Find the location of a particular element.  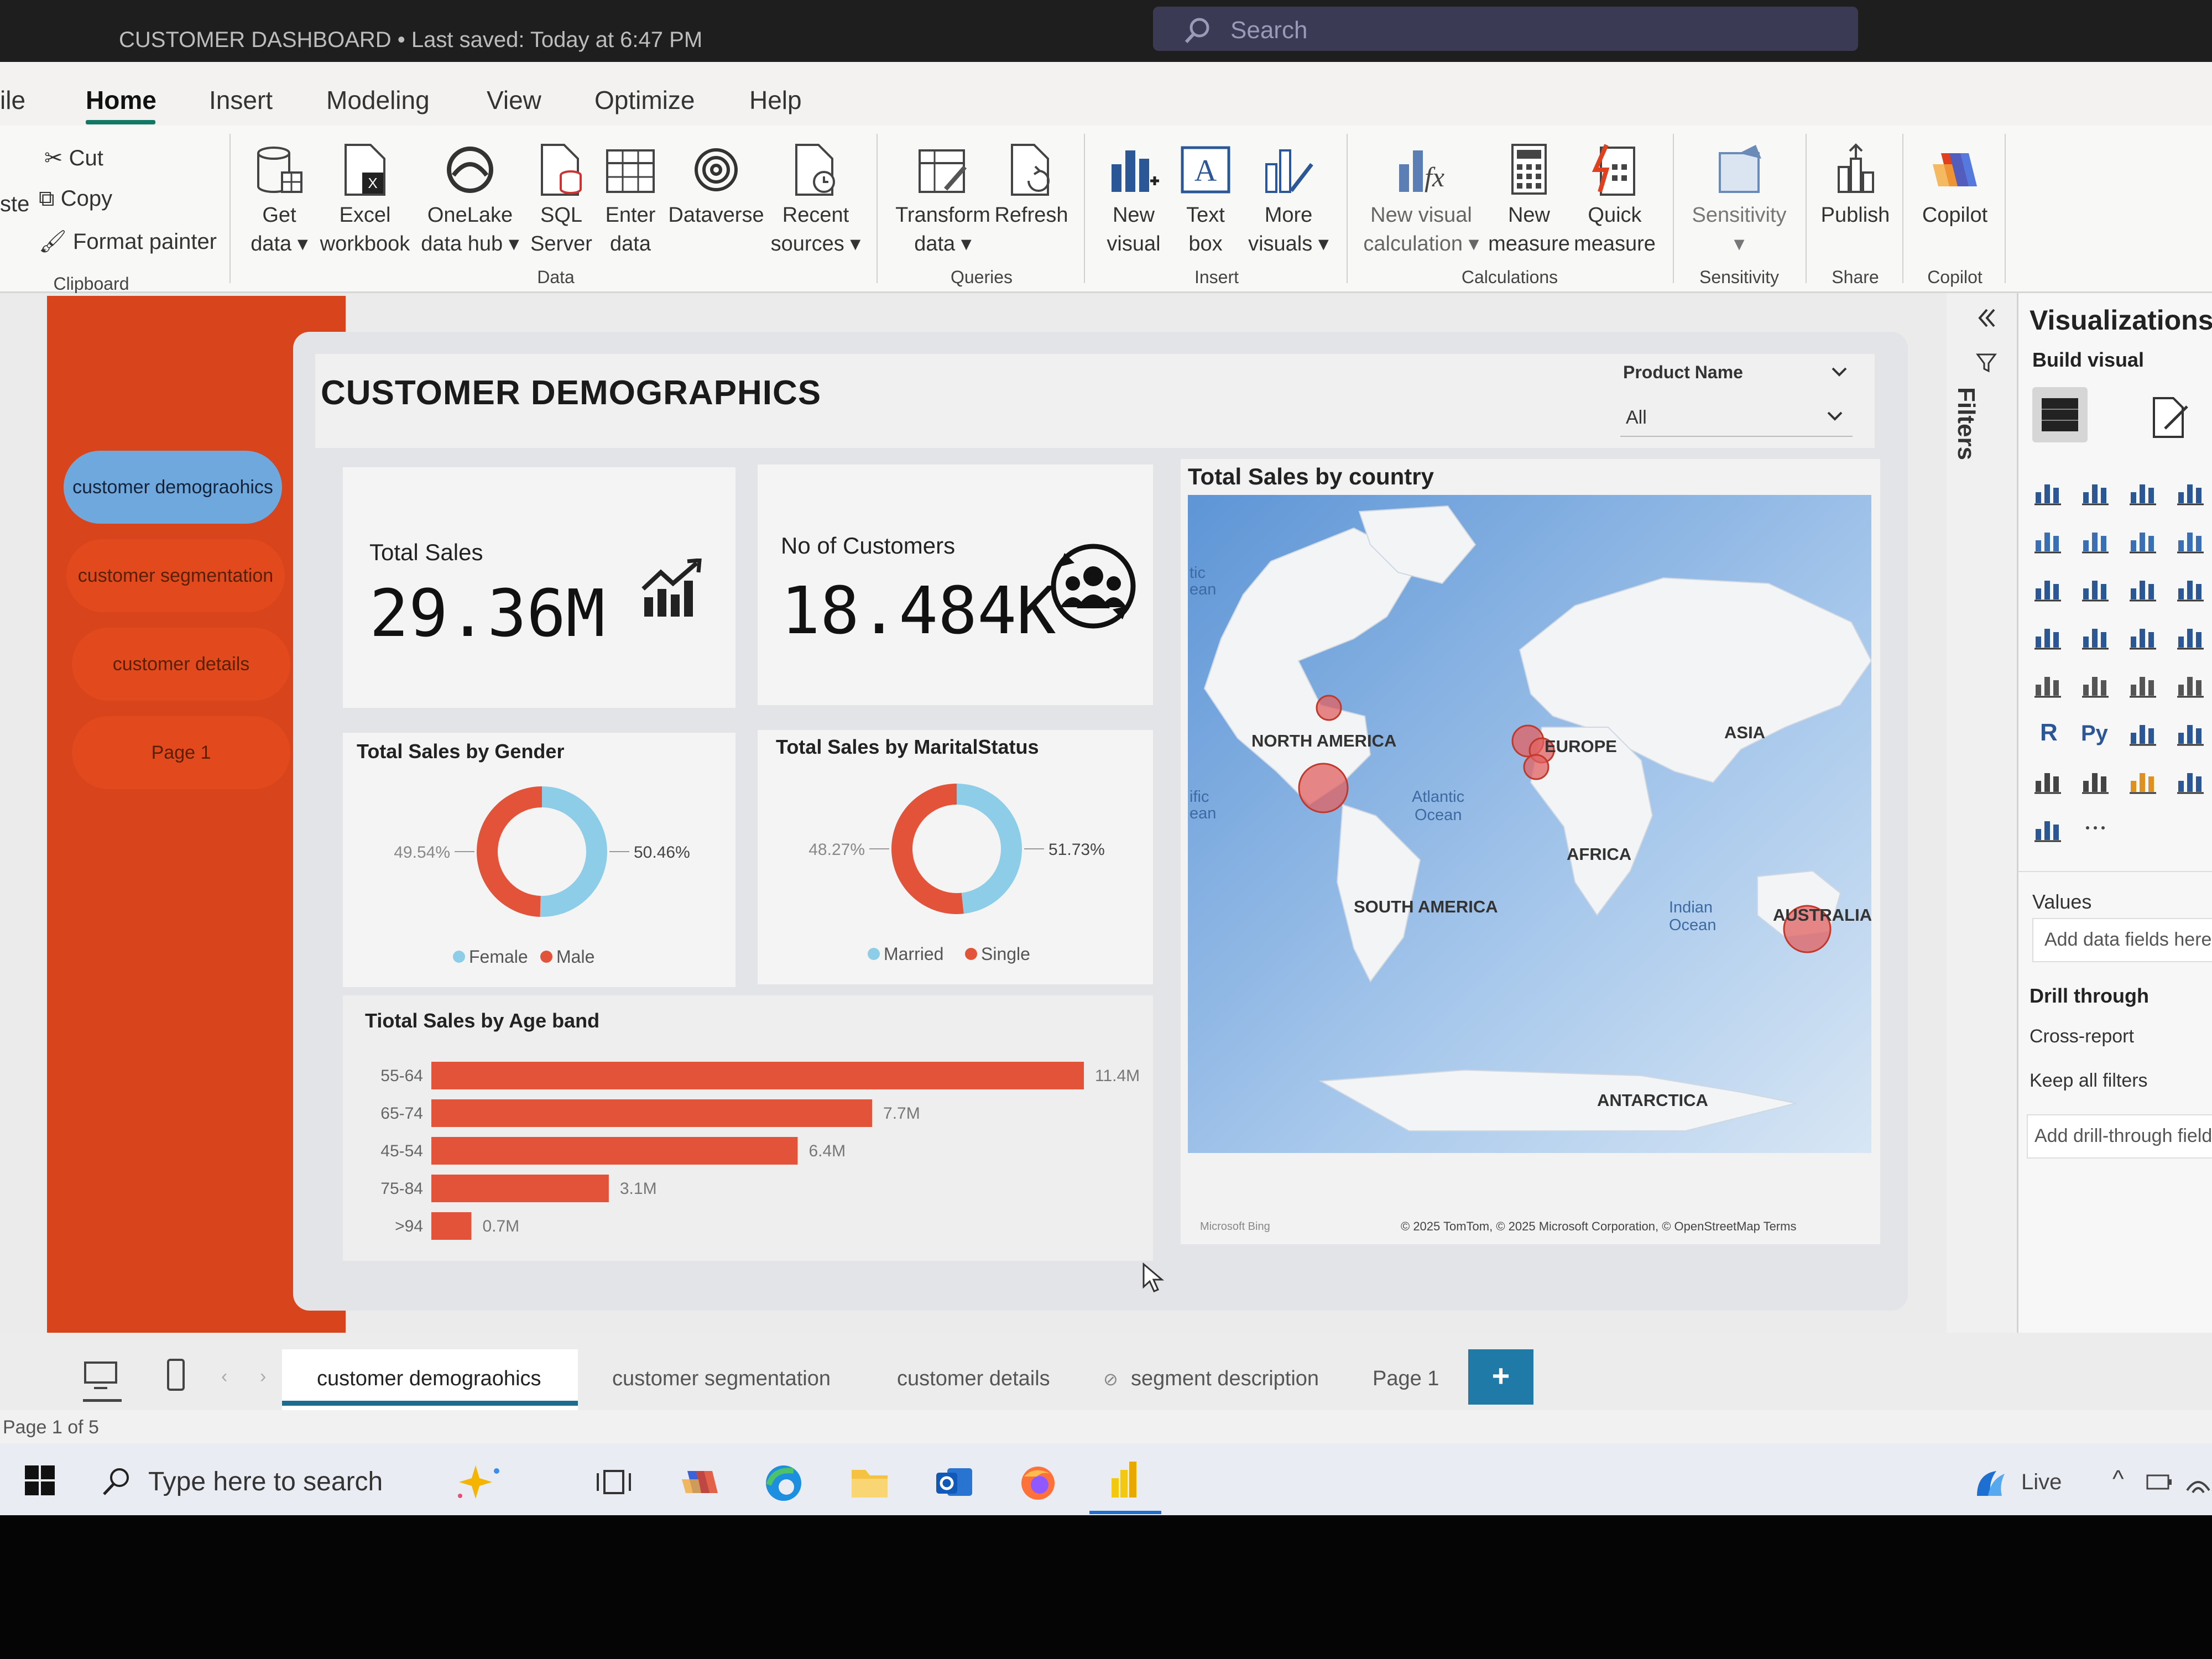

new-measure-button: New measure is located at coordinates (1529, 200).